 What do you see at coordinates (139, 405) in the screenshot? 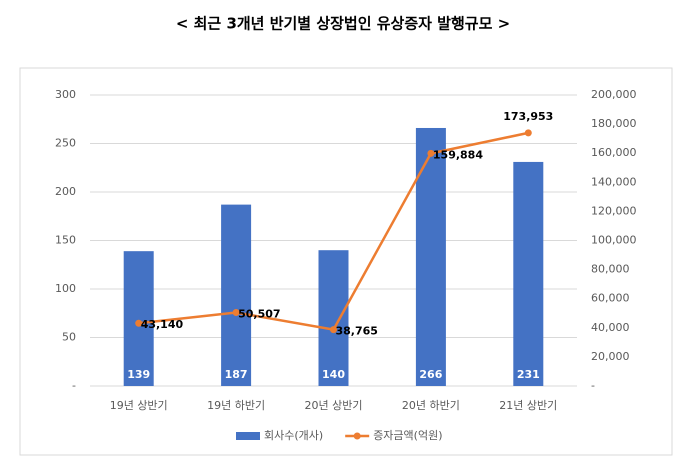
I see `x-tick-label: 19년 상반기` at bounding box center [139, 405].